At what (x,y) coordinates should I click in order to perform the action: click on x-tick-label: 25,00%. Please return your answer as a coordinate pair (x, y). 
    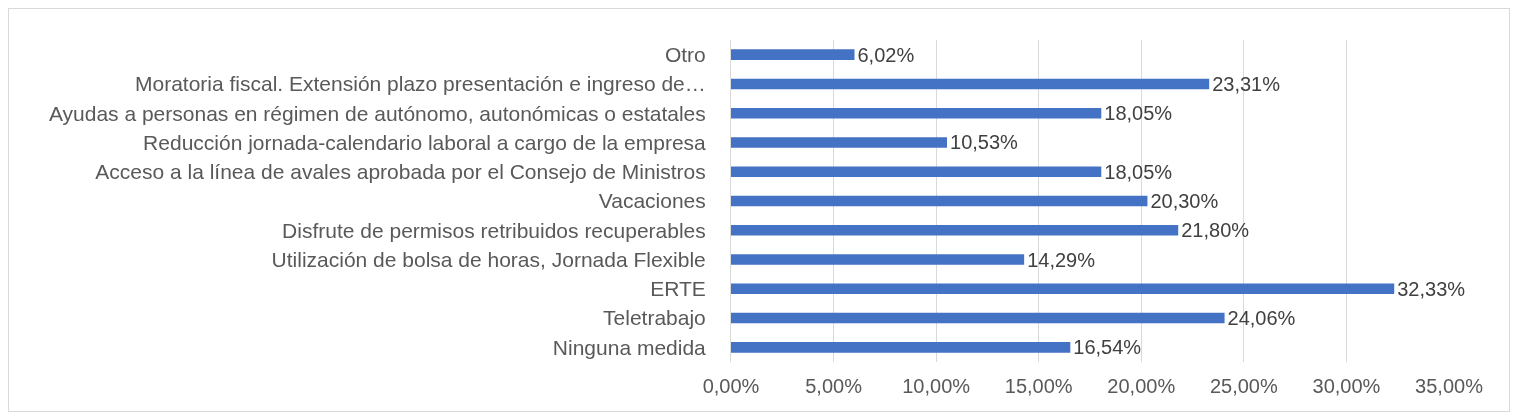
    Looking at the image, I should click on (1243, 386).